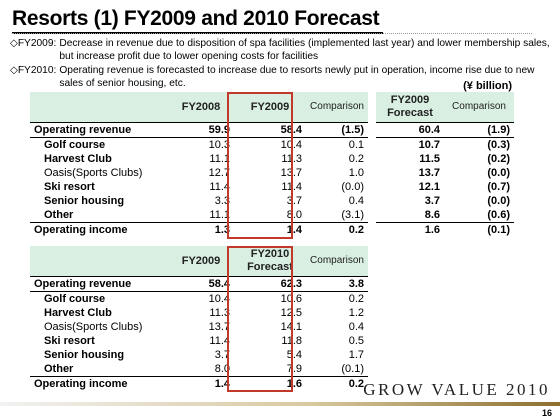 This screenshot has width=560, height=420. What do you see at coordinates (356, 355) in the screenshot?
I see `cell-value: 1.7` at bounding box center [356, 355].